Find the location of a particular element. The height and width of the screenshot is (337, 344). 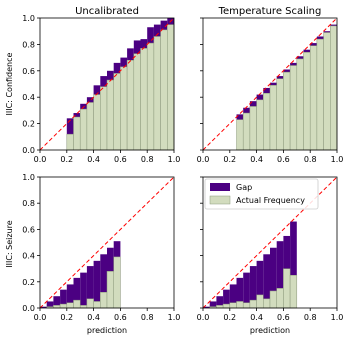

legend-actual-frequency-label: Actual Frequency is located at coordinates (270, 200).